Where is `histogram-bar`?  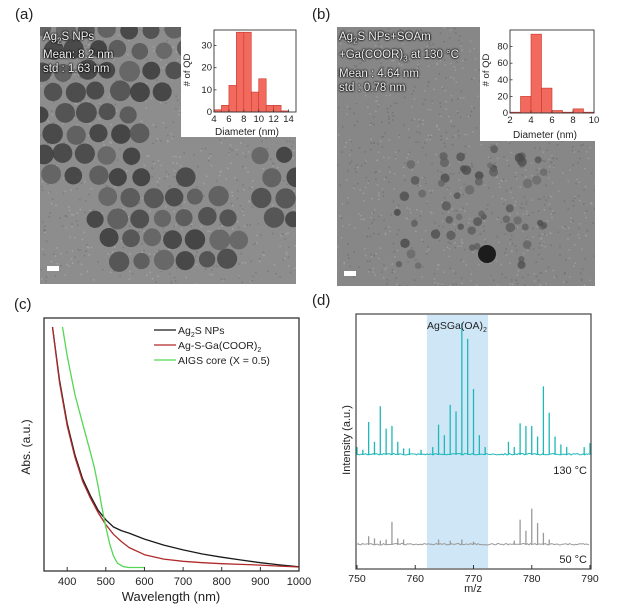 histogram-bar is located at coordinates (225, 109).